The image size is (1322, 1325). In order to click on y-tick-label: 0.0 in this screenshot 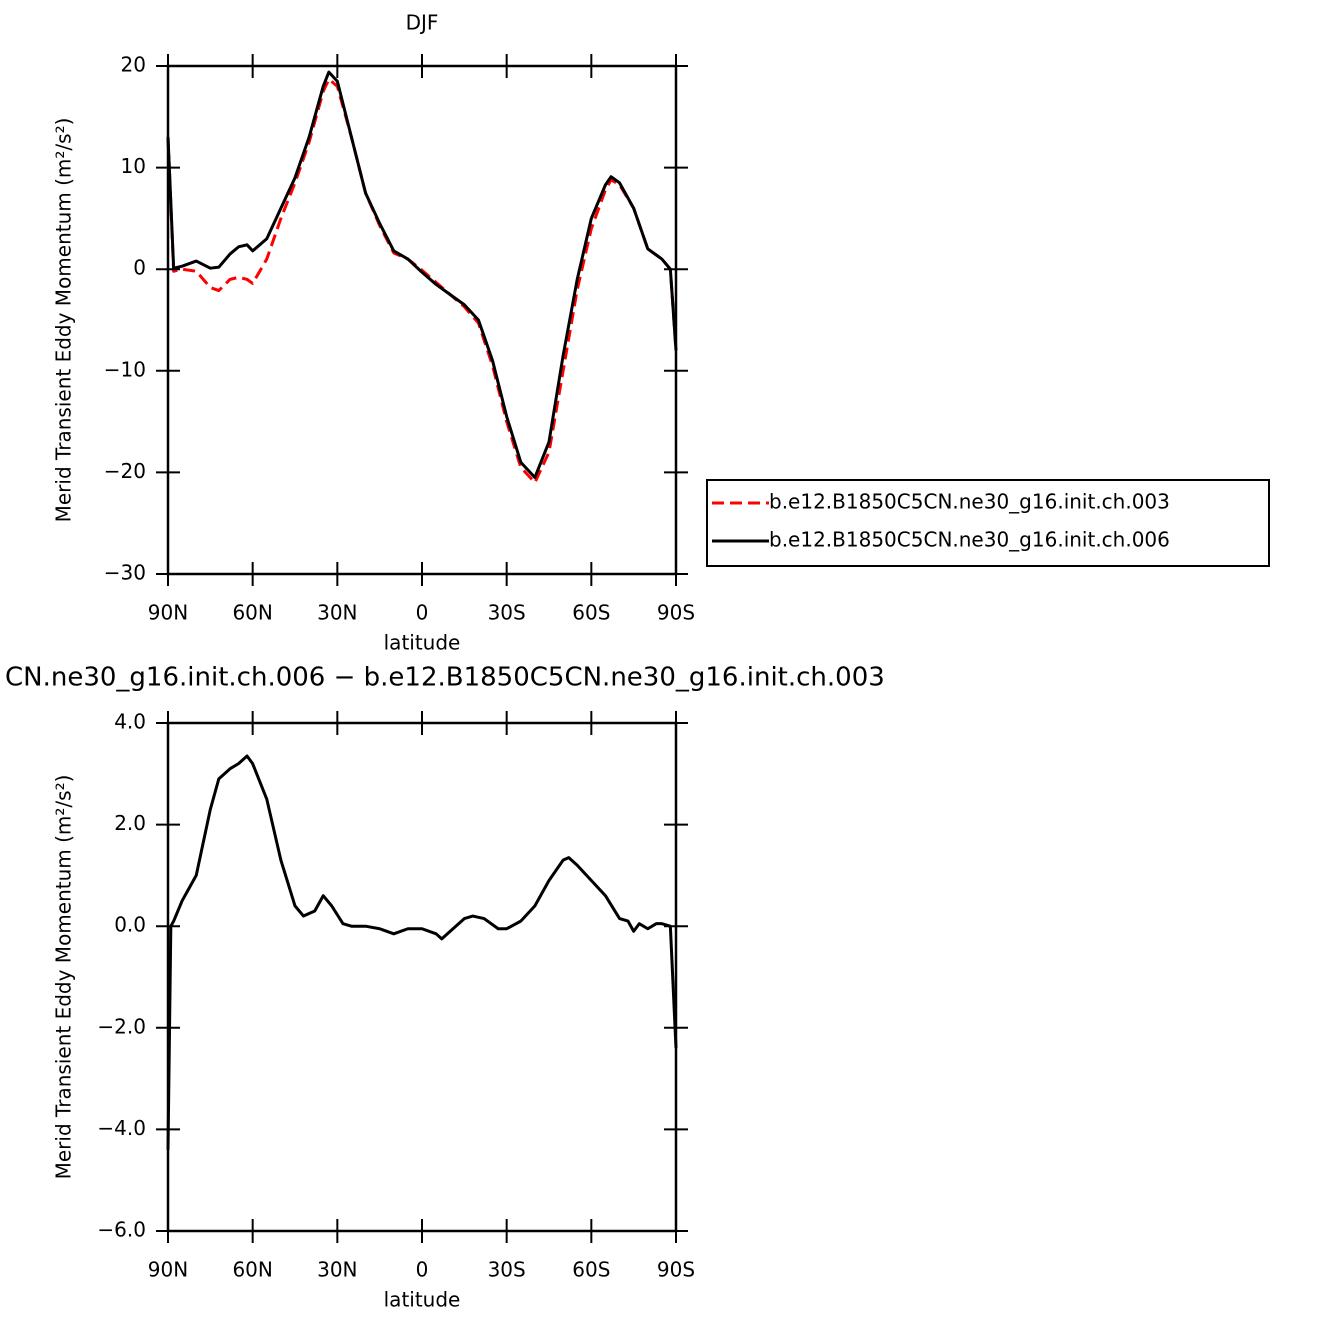, I will do `click(130, 925)`.